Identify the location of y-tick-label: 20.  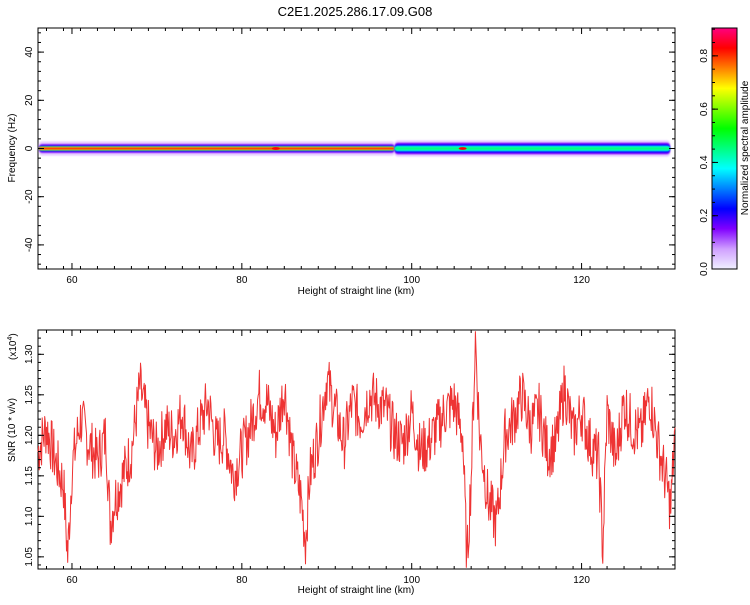
(29, 100).